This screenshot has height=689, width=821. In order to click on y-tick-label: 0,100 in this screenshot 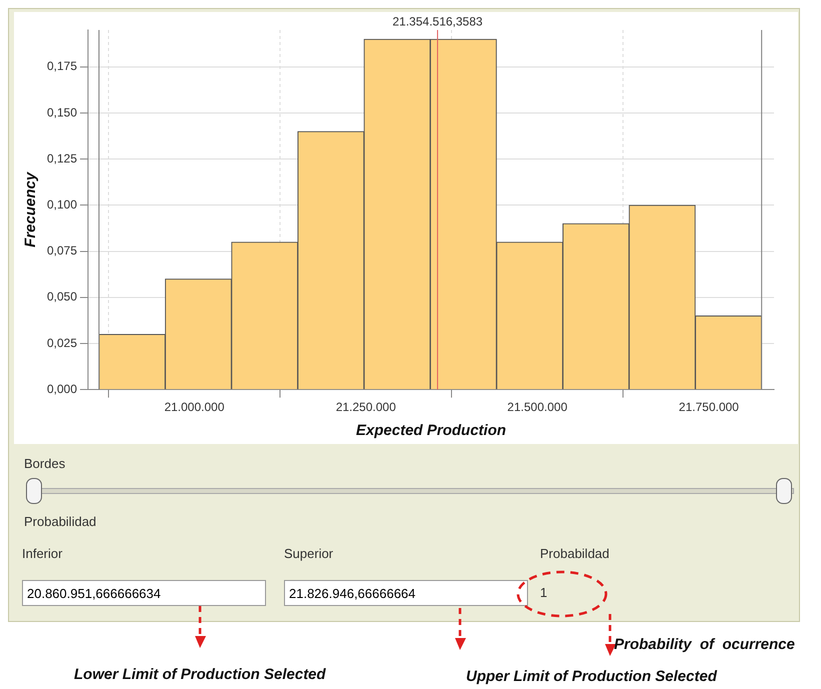, I will do `click(62, 205)`.